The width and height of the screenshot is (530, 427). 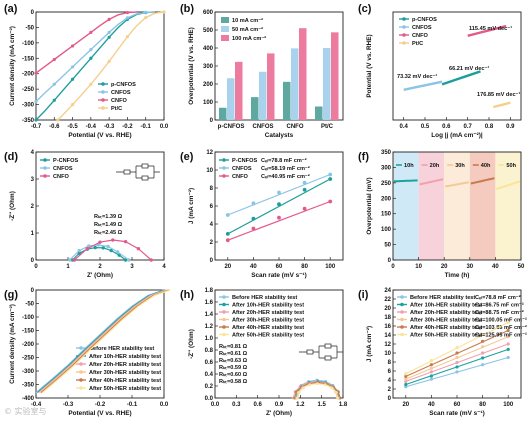 What do you see at coordinates (132, 267) in the screenshot?
I see `x-tick-label: 3` at bounding box center [132, 267].